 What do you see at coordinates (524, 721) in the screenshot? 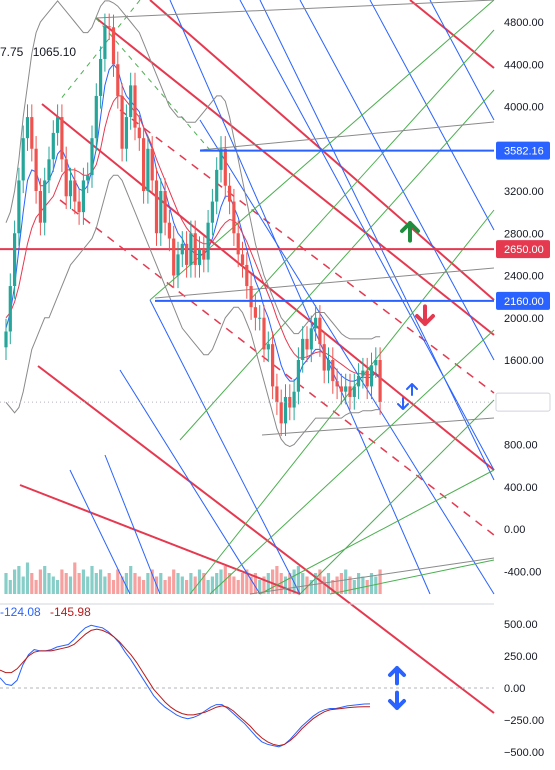
I see `osc-tick-label: −250.00` at bounding box center [524, 721].